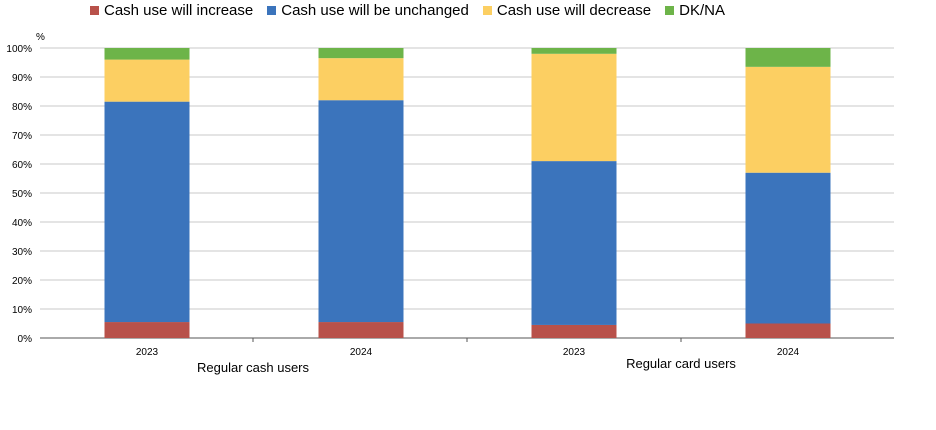 This screenshot has width=936, height=430. Describe the element at coordinates (40, 37) in the screenshot. I see `y-axis-unit-label: %` at that location.